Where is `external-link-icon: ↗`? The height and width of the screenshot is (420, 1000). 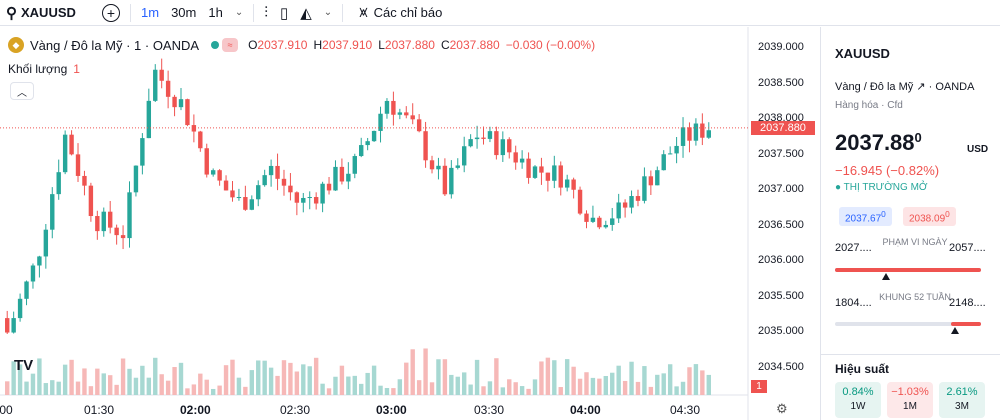
external-link-icon: ↗ is located at coordinates (922, 87).